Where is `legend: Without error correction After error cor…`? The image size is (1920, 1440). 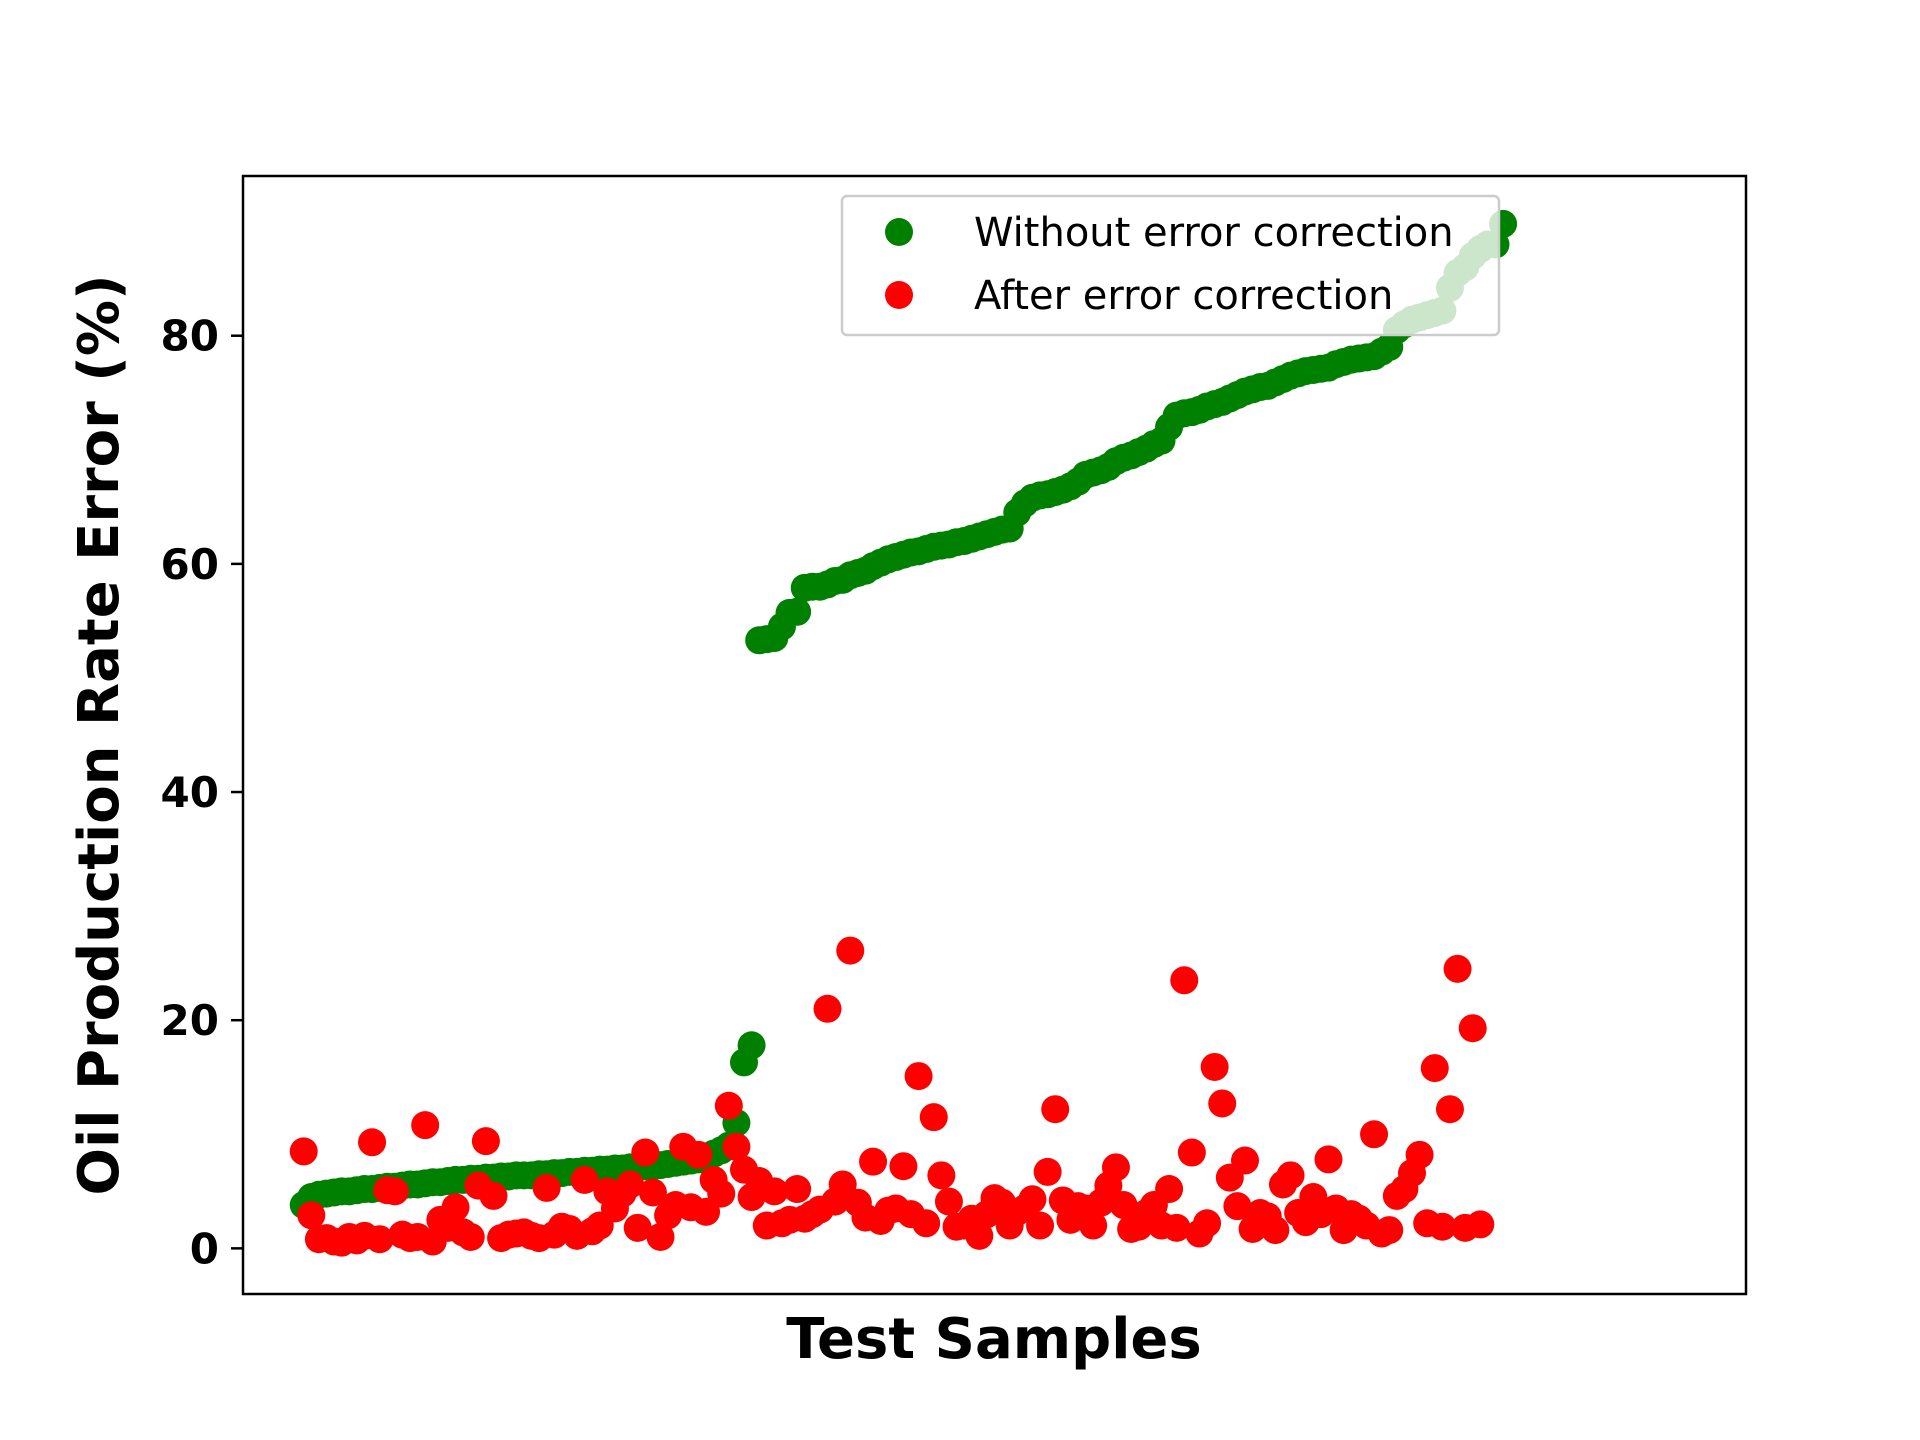
legend: Without error correction After error cor… is located at coordinates (1170, 265).